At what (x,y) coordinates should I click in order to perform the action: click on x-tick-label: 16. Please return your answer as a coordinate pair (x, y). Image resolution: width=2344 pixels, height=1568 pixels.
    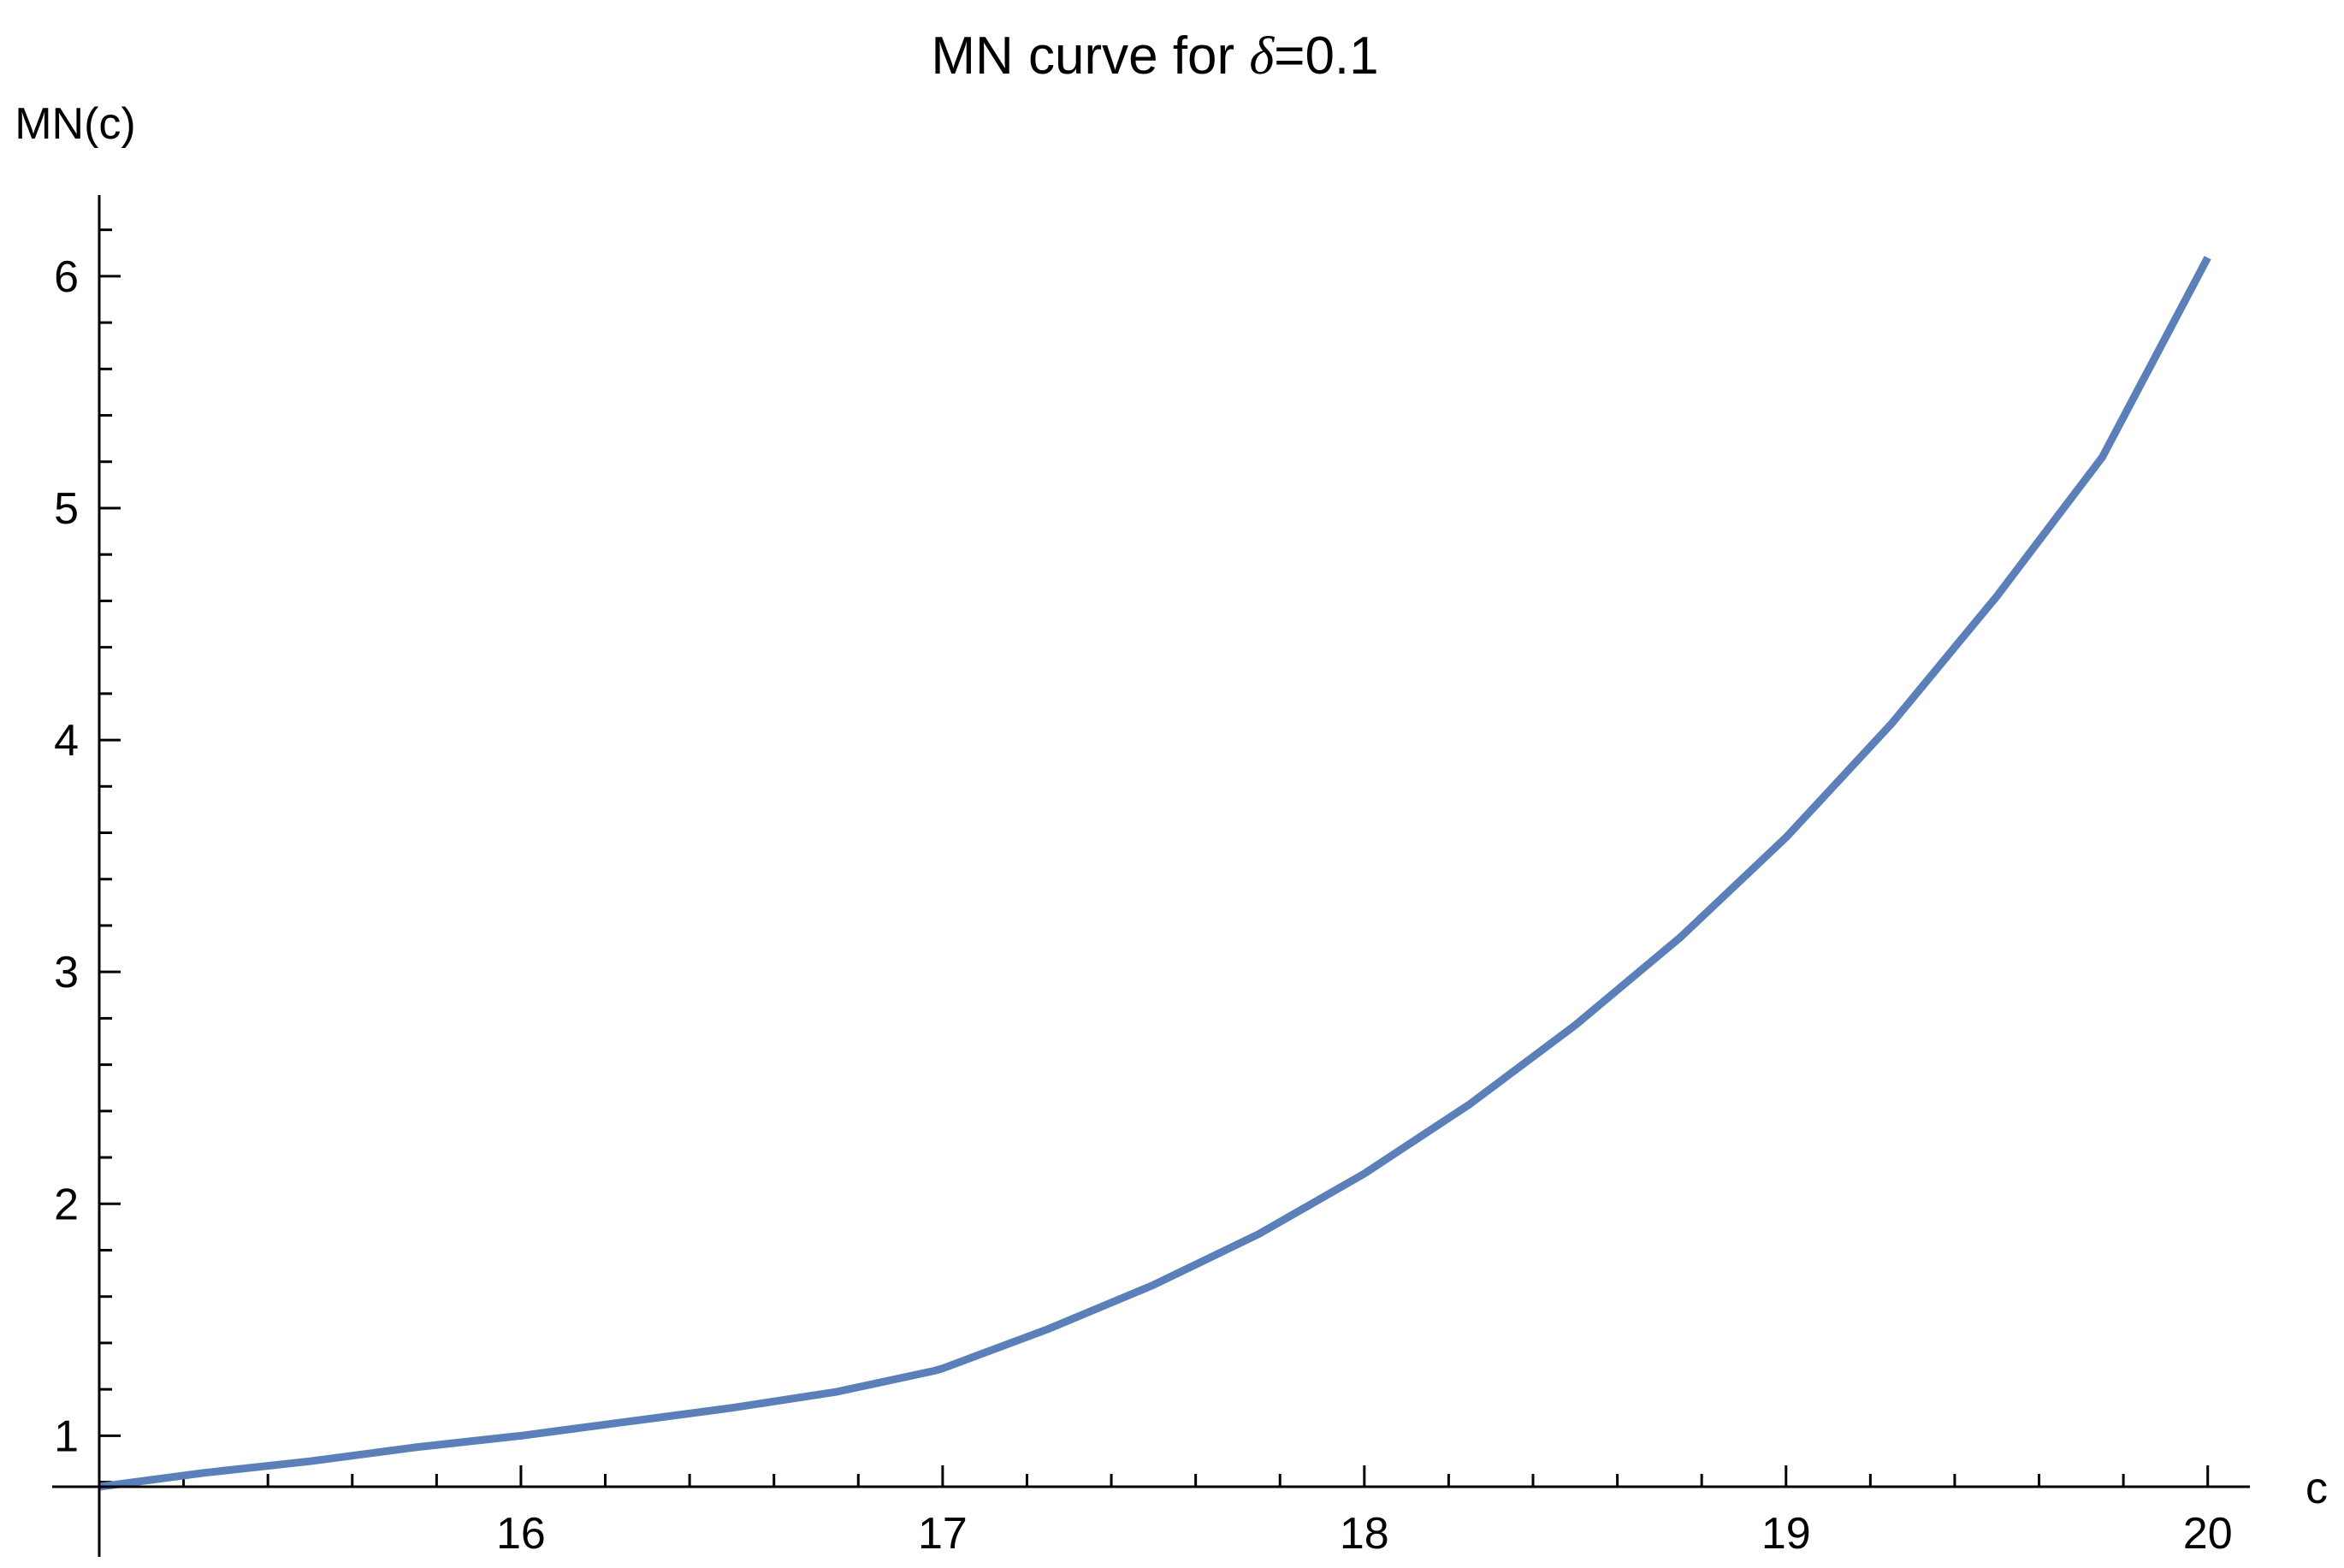
    Looking at the image, I should click on (521, 1534).